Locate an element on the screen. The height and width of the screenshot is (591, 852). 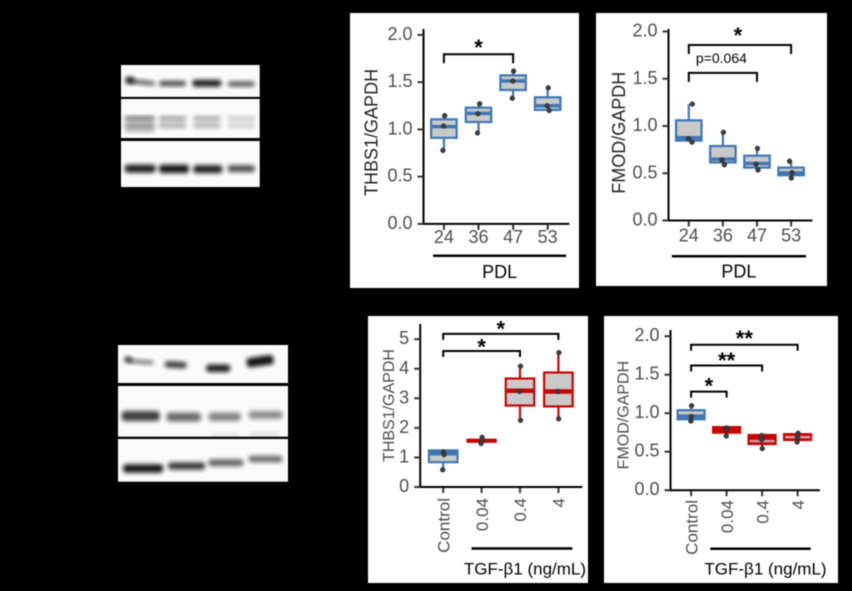
svg-text: 3 is located at coordinates (404, 397).